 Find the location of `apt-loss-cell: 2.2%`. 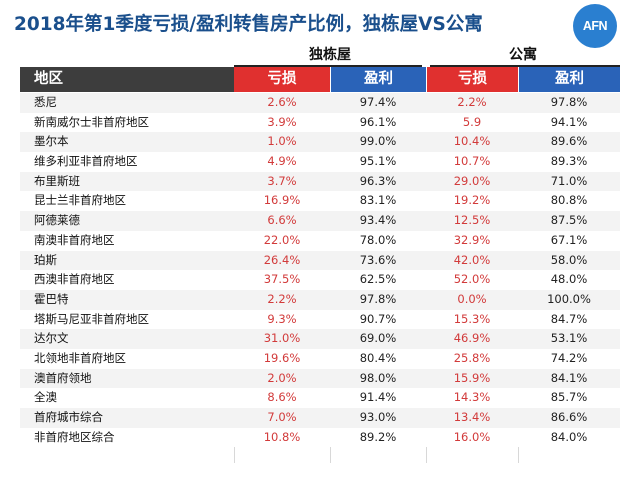

apt-loss-cell: 2.2% is located at coordinates (472, 102).